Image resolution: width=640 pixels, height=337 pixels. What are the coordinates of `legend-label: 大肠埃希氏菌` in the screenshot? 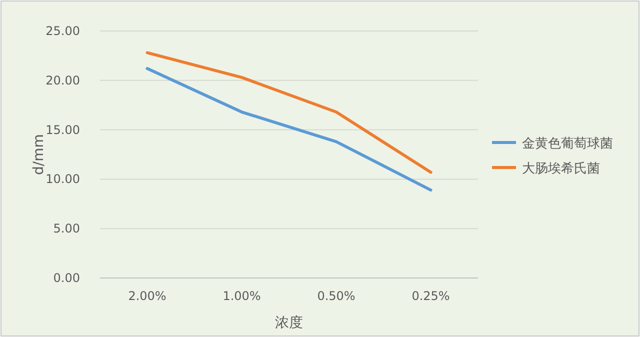 It's located at (561, 169).